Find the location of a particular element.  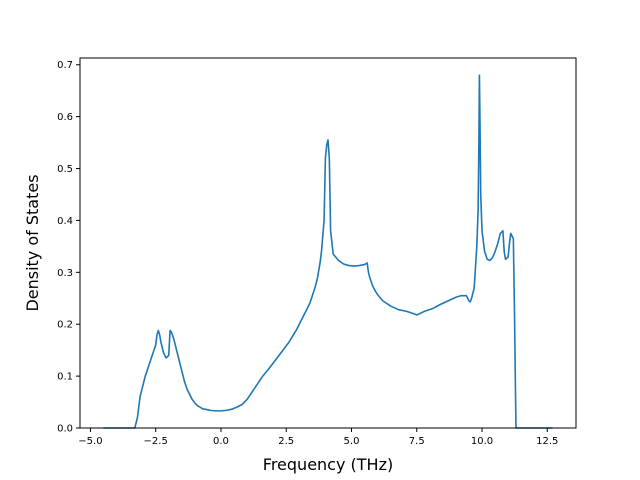

x-tick-label: −5.0 is located at coordinates (90, 441).